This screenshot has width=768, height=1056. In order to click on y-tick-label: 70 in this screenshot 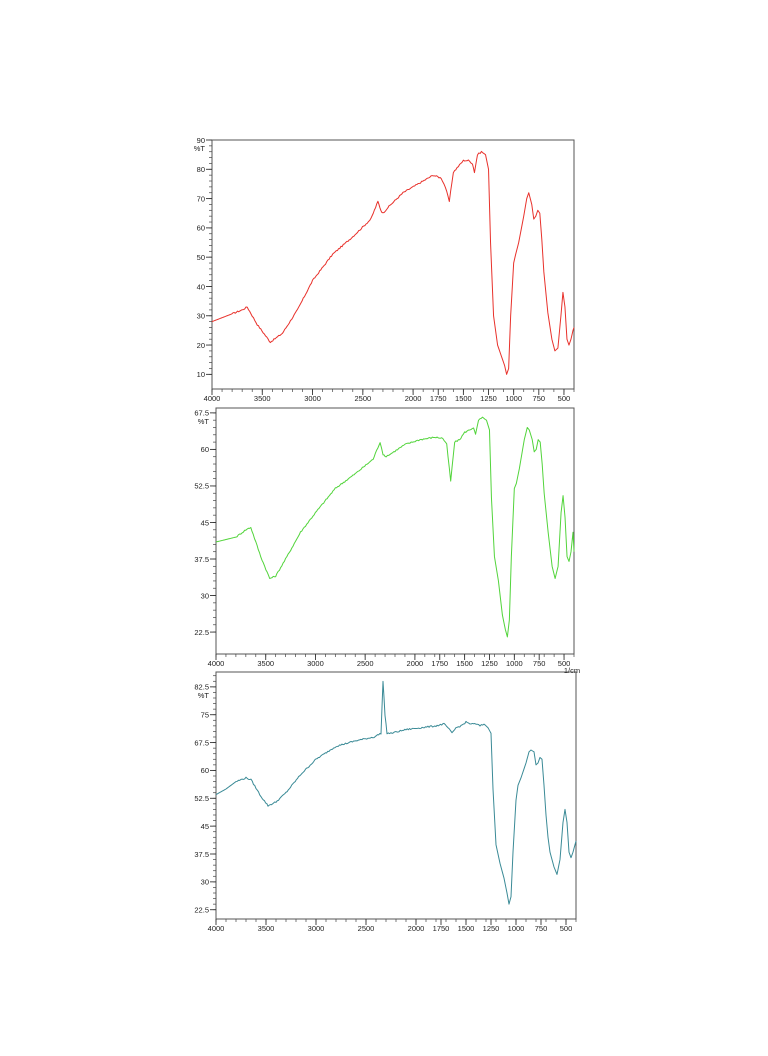, I will do `click(201, 198)`.